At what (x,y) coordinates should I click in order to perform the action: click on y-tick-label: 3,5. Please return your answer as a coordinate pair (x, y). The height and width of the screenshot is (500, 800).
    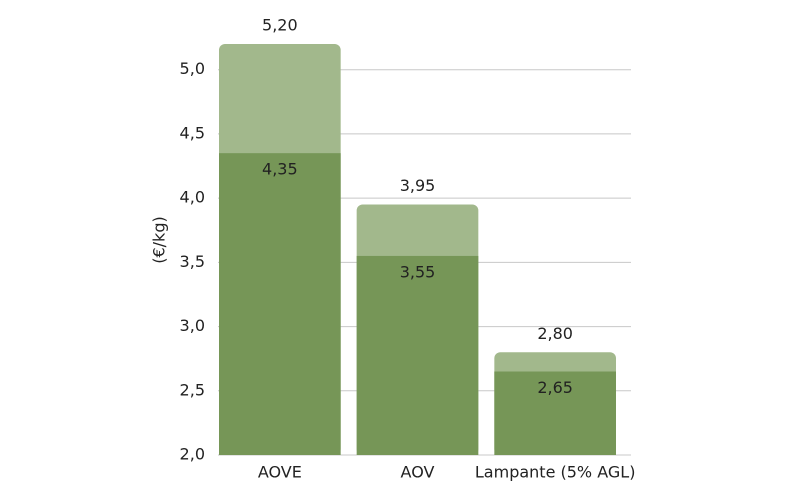
    Looking at the image, I should click on (192, 261).